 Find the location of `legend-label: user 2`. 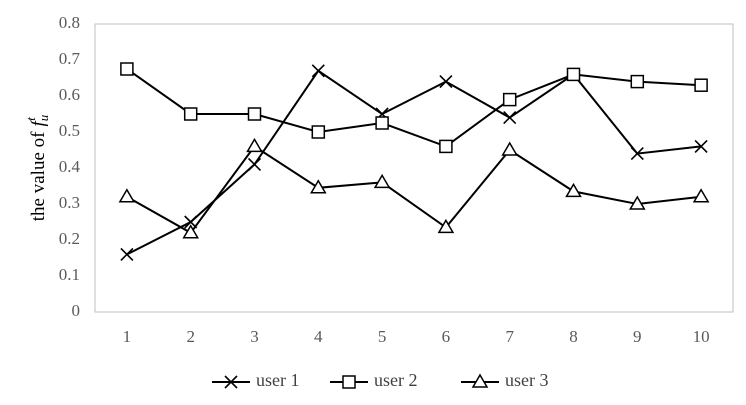

legend-label: user 2 is located at coordinates (396, 380).